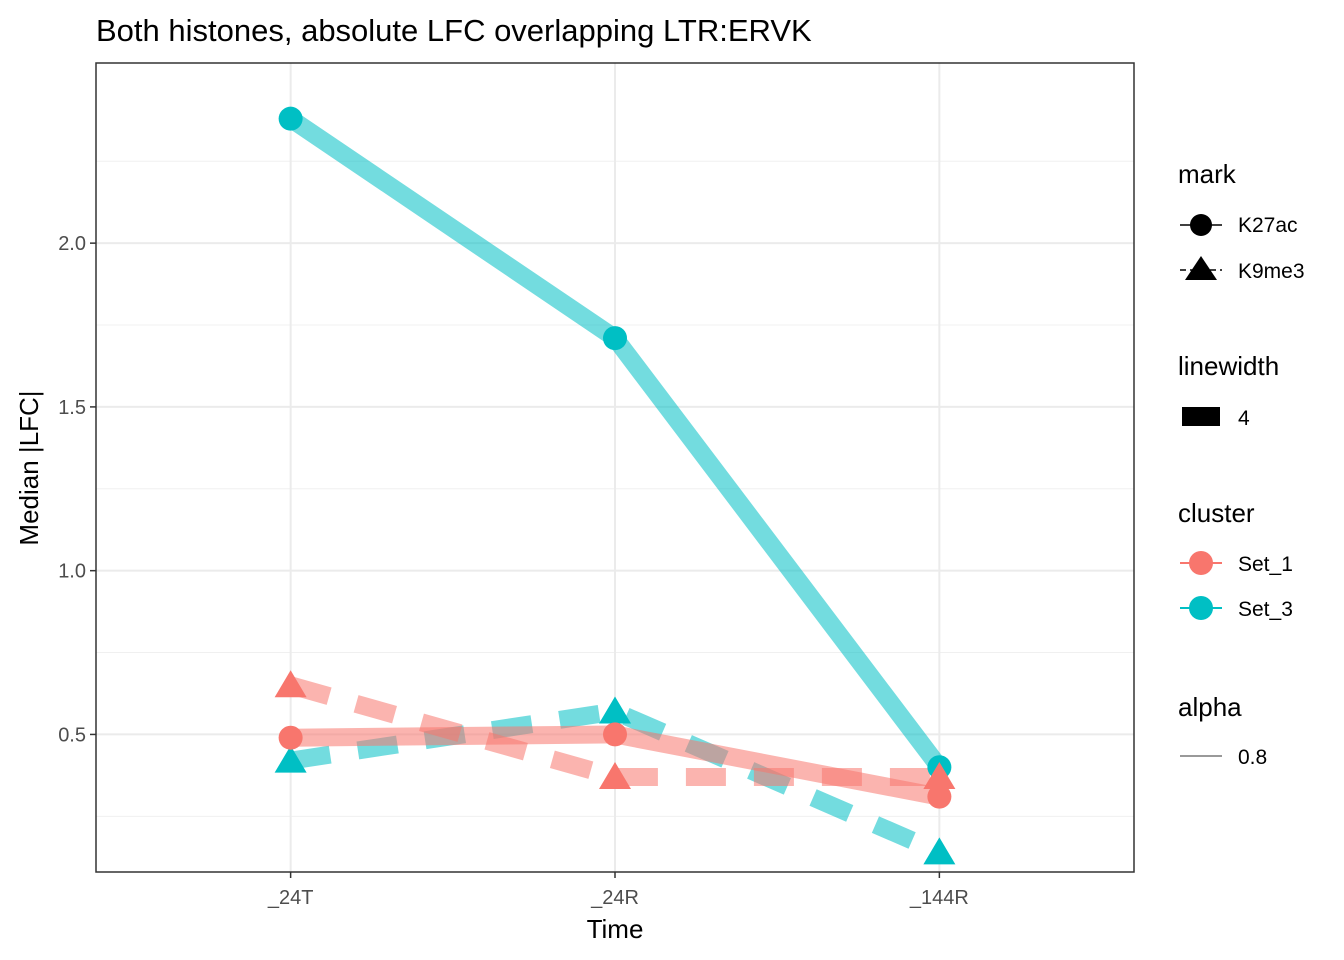 The width and height of the screenshot is (1344, 960). Describe the element at coordinates (72, 572) in the screenshot. I see `y-tick-label: 1.0` at that location.